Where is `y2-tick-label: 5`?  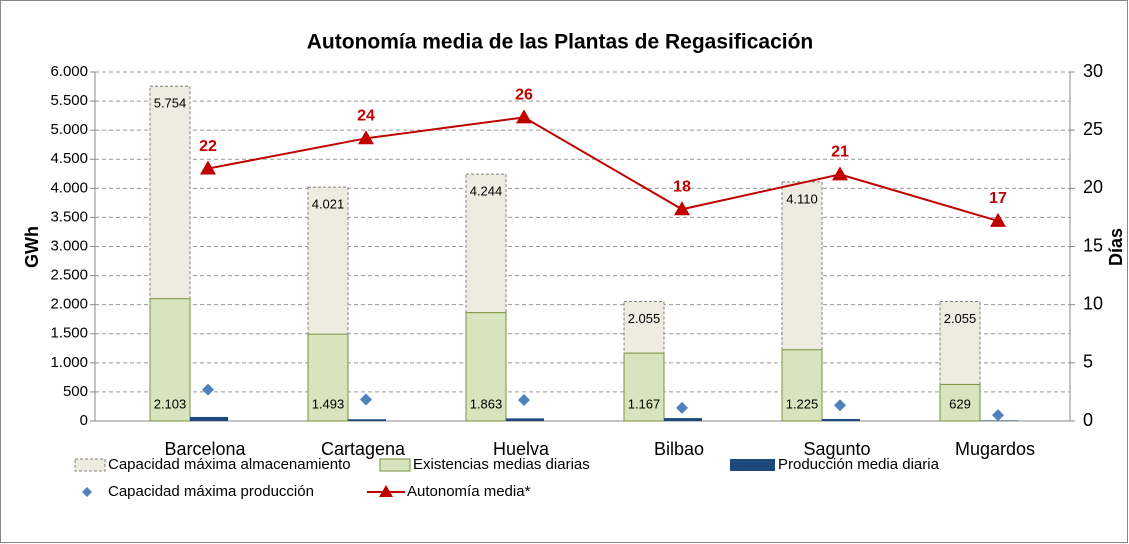
y2-tick-label: 5 is located at coordinates (1088, 362).